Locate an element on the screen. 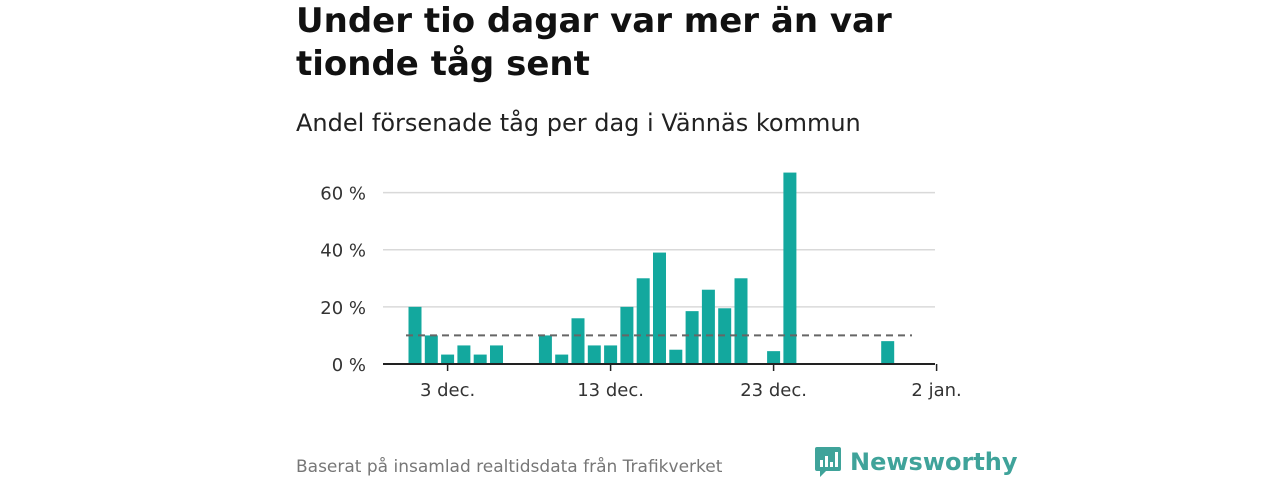 This screenshot has width=1280, height=480. bar-chart-speech-bubble-icon is located at coordinates (828, 462).